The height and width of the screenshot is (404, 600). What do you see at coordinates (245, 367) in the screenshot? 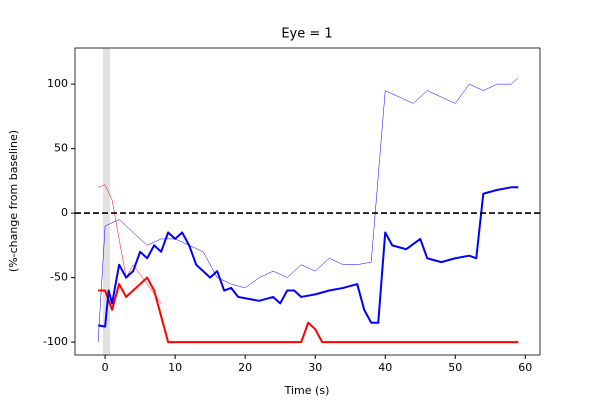
I see `x-tick-label: 20` at bounding box center [245, 367].